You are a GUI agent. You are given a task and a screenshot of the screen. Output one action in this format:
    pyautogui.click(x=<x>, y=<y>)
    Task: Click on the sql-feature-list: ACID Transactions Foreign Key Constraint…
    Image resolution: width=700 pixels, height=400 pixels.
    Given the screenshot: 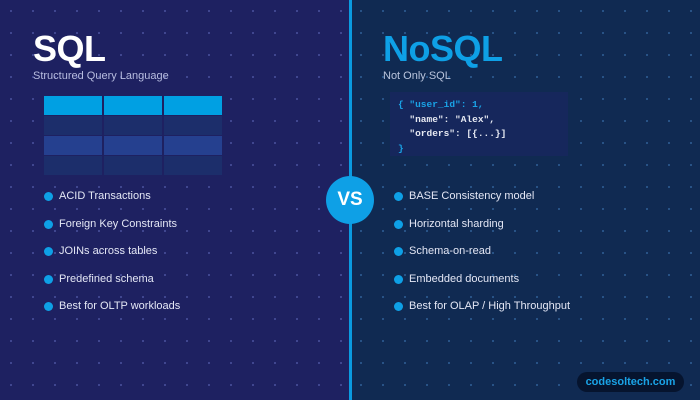 What is the action you would take?
    pyautogui.click(x=112, y=258)
    